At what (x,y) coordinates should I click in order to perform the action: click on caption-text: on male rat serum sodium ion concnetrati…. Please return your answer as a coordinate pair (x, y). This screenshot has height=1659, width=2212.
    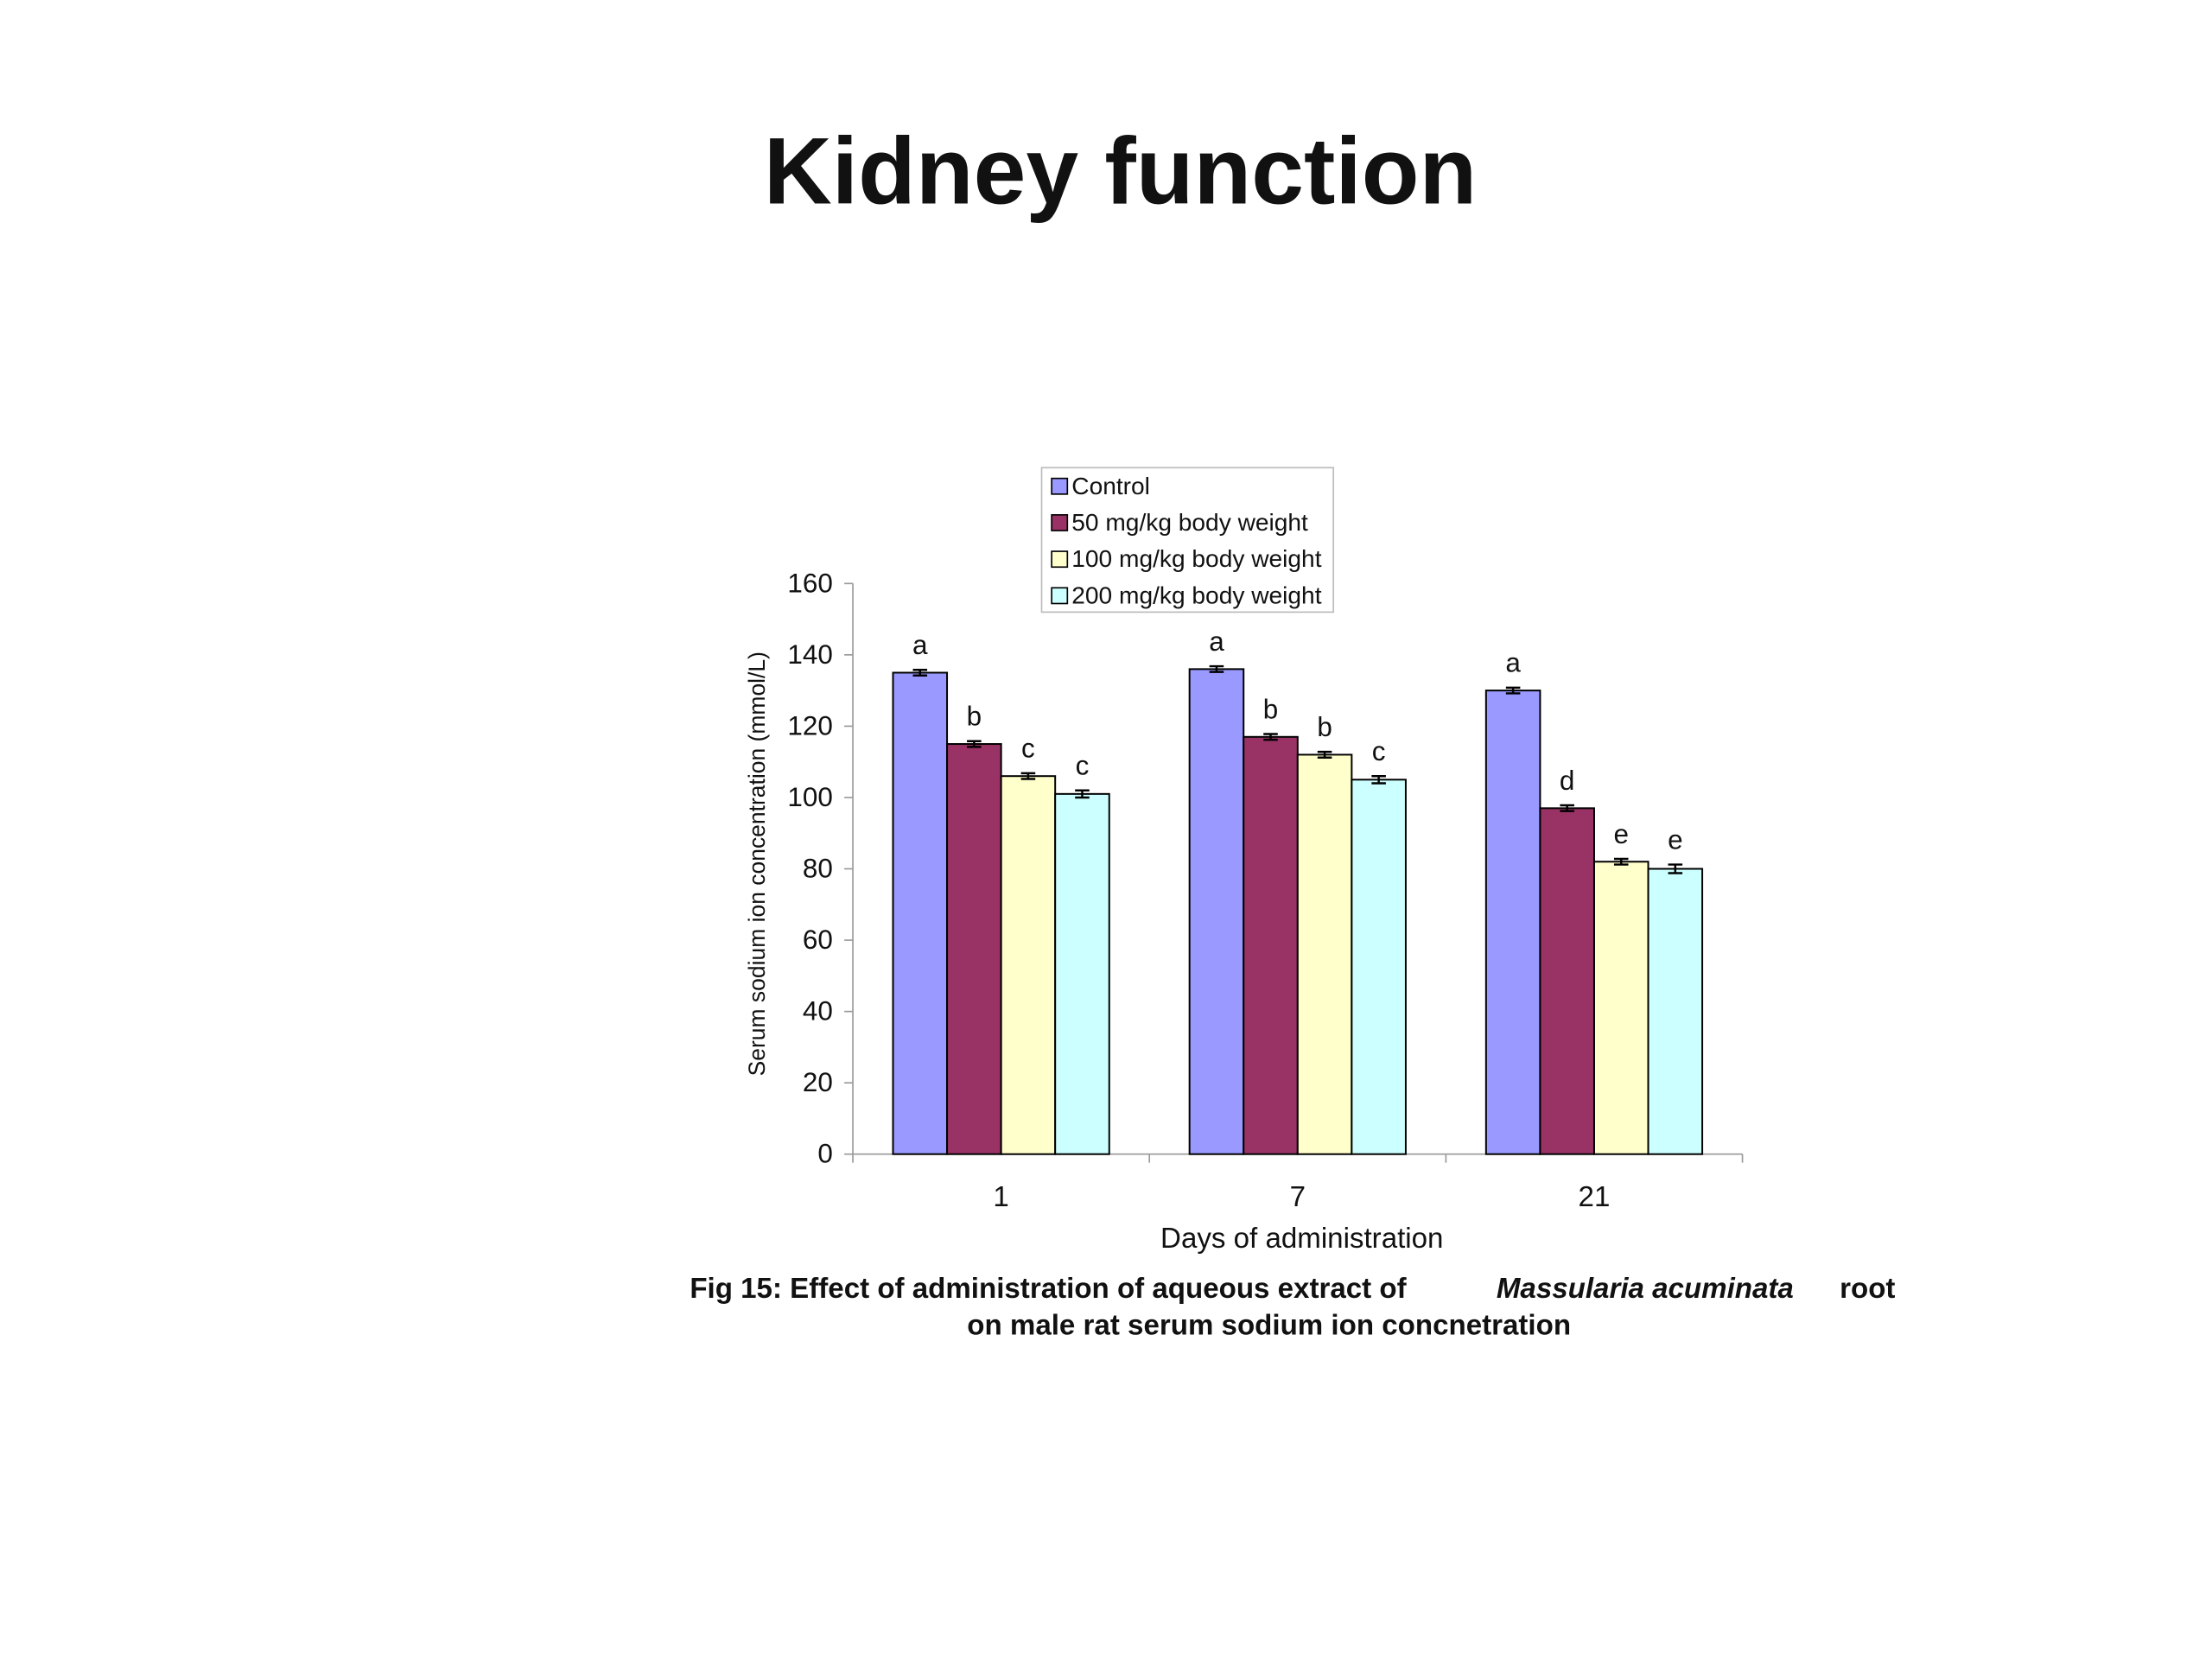
    Looking at the image, I should click on (1269, 1326).